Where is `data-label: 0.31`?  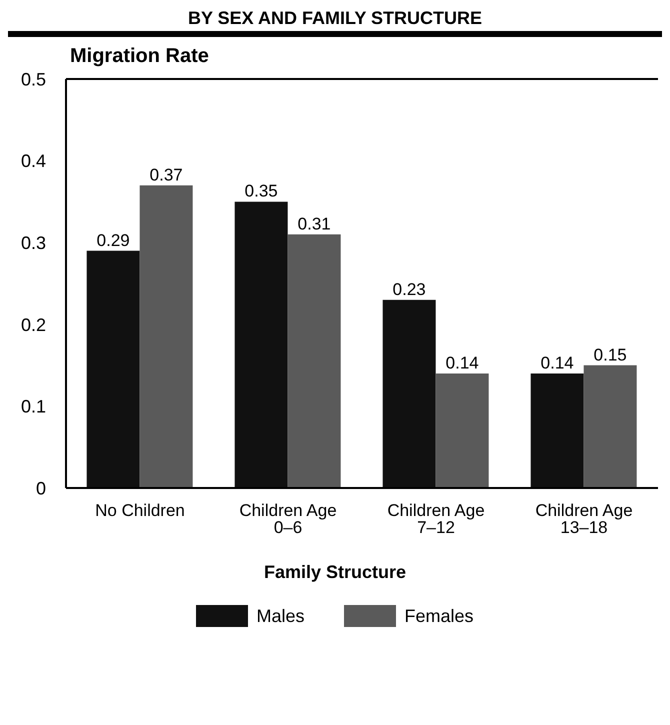
data-label: 0.31 is located at coordinates (314, 224).